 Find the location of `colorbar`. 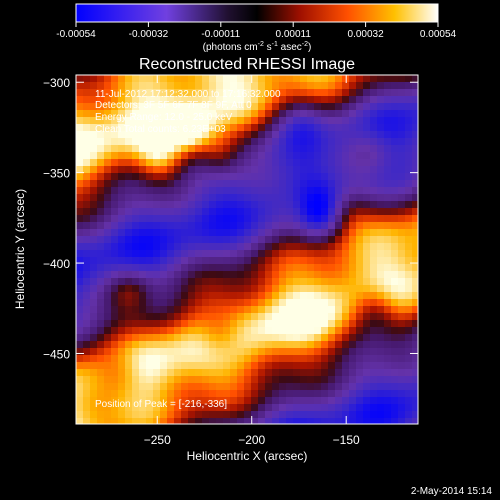

colorbar is located at coordinates (257, 13).